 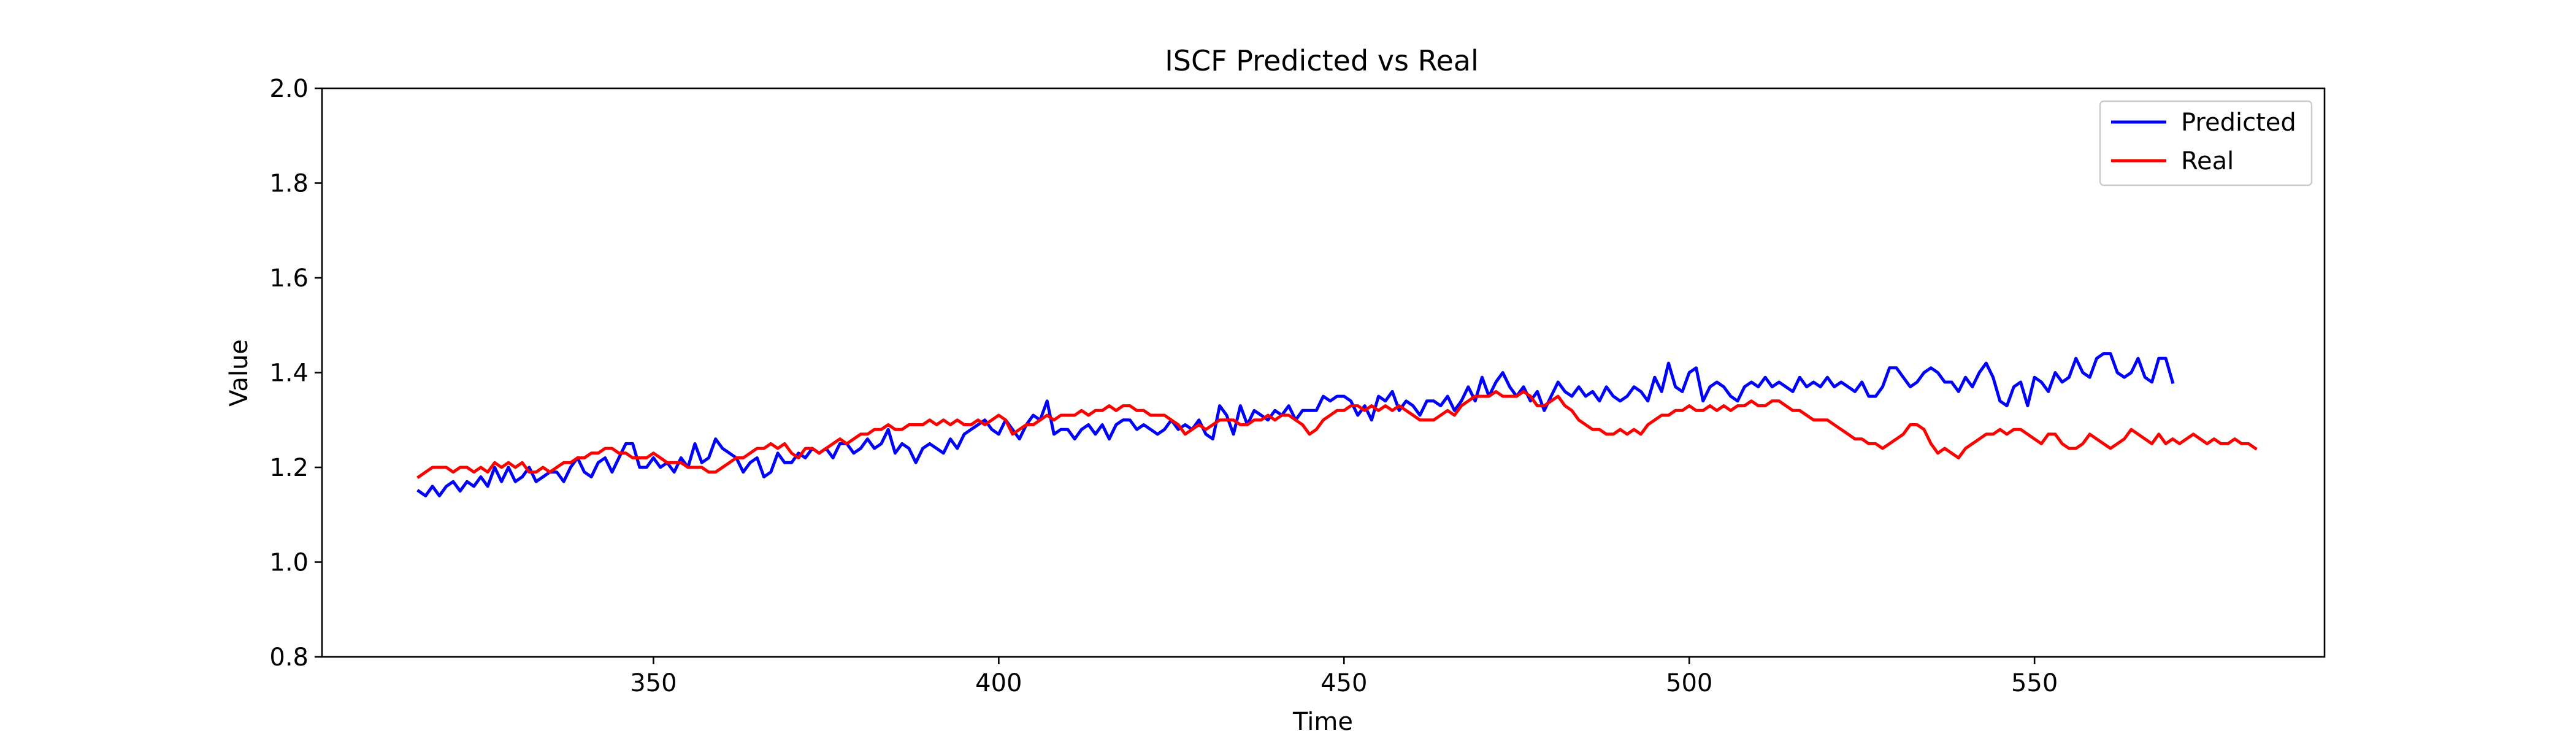 I want to click on legend: Predicted Real, so click(x=2206, y=143).